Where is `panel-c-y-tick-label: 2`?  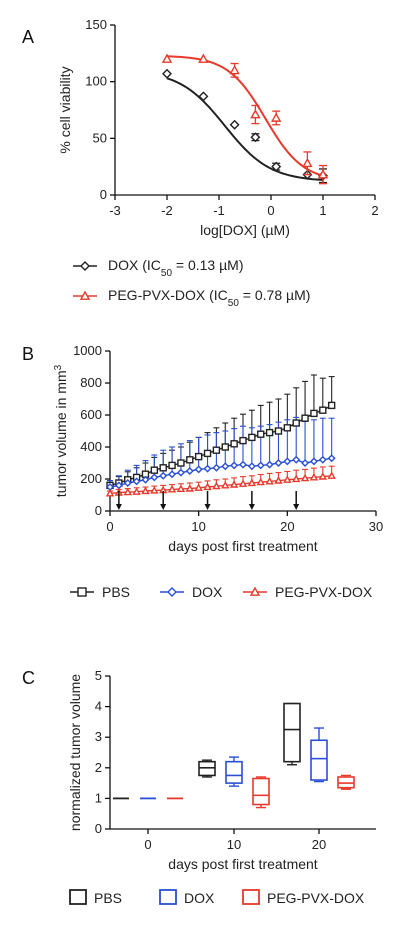
panel-c-y-tick-label: 2 is located at coordinates (98, 767).